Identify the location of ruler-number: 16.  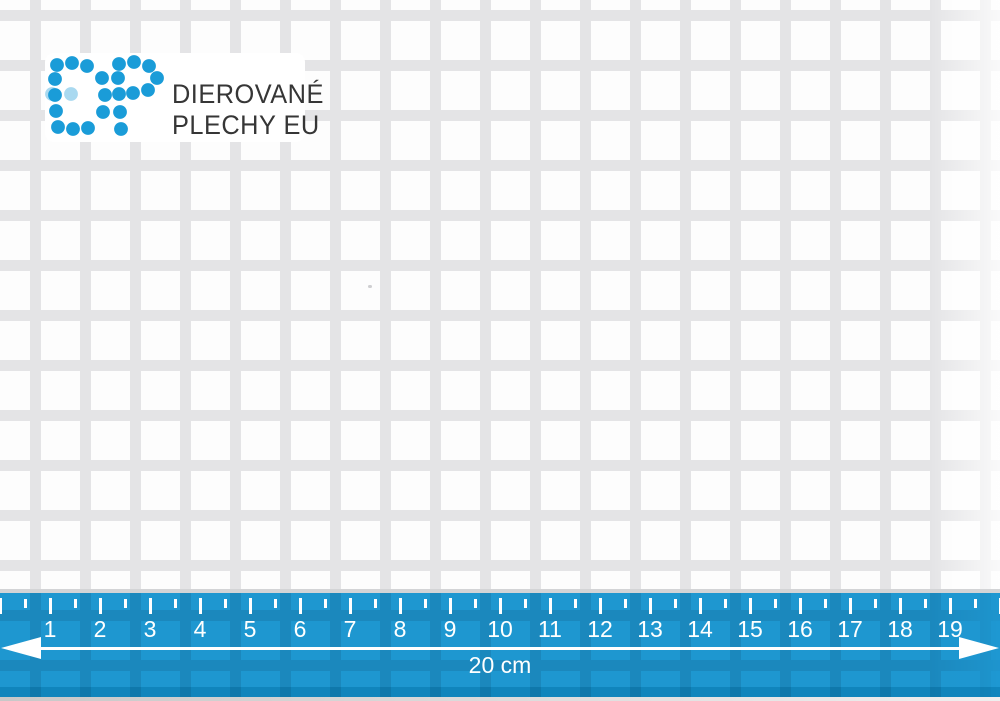
(800, 629).